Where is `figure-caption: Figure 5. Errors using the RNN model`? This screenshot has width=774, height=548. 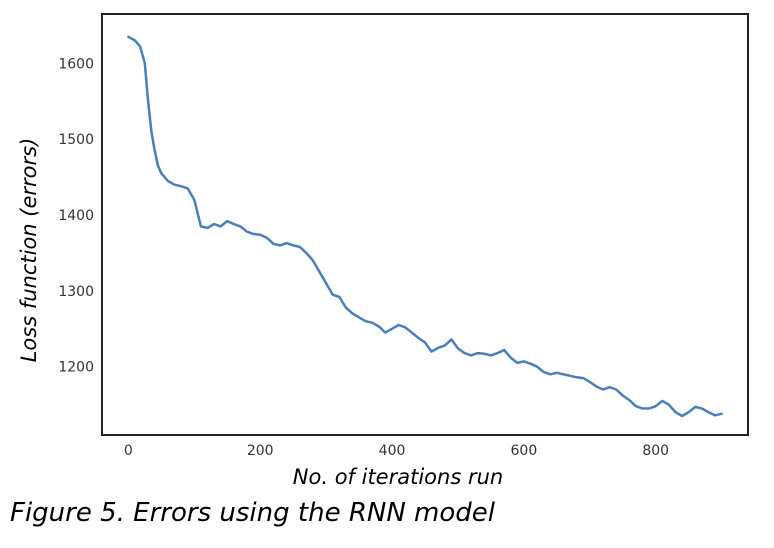
figure-caption: Figure 5. Errors using the RNN model is located at coordinates (253, 513).